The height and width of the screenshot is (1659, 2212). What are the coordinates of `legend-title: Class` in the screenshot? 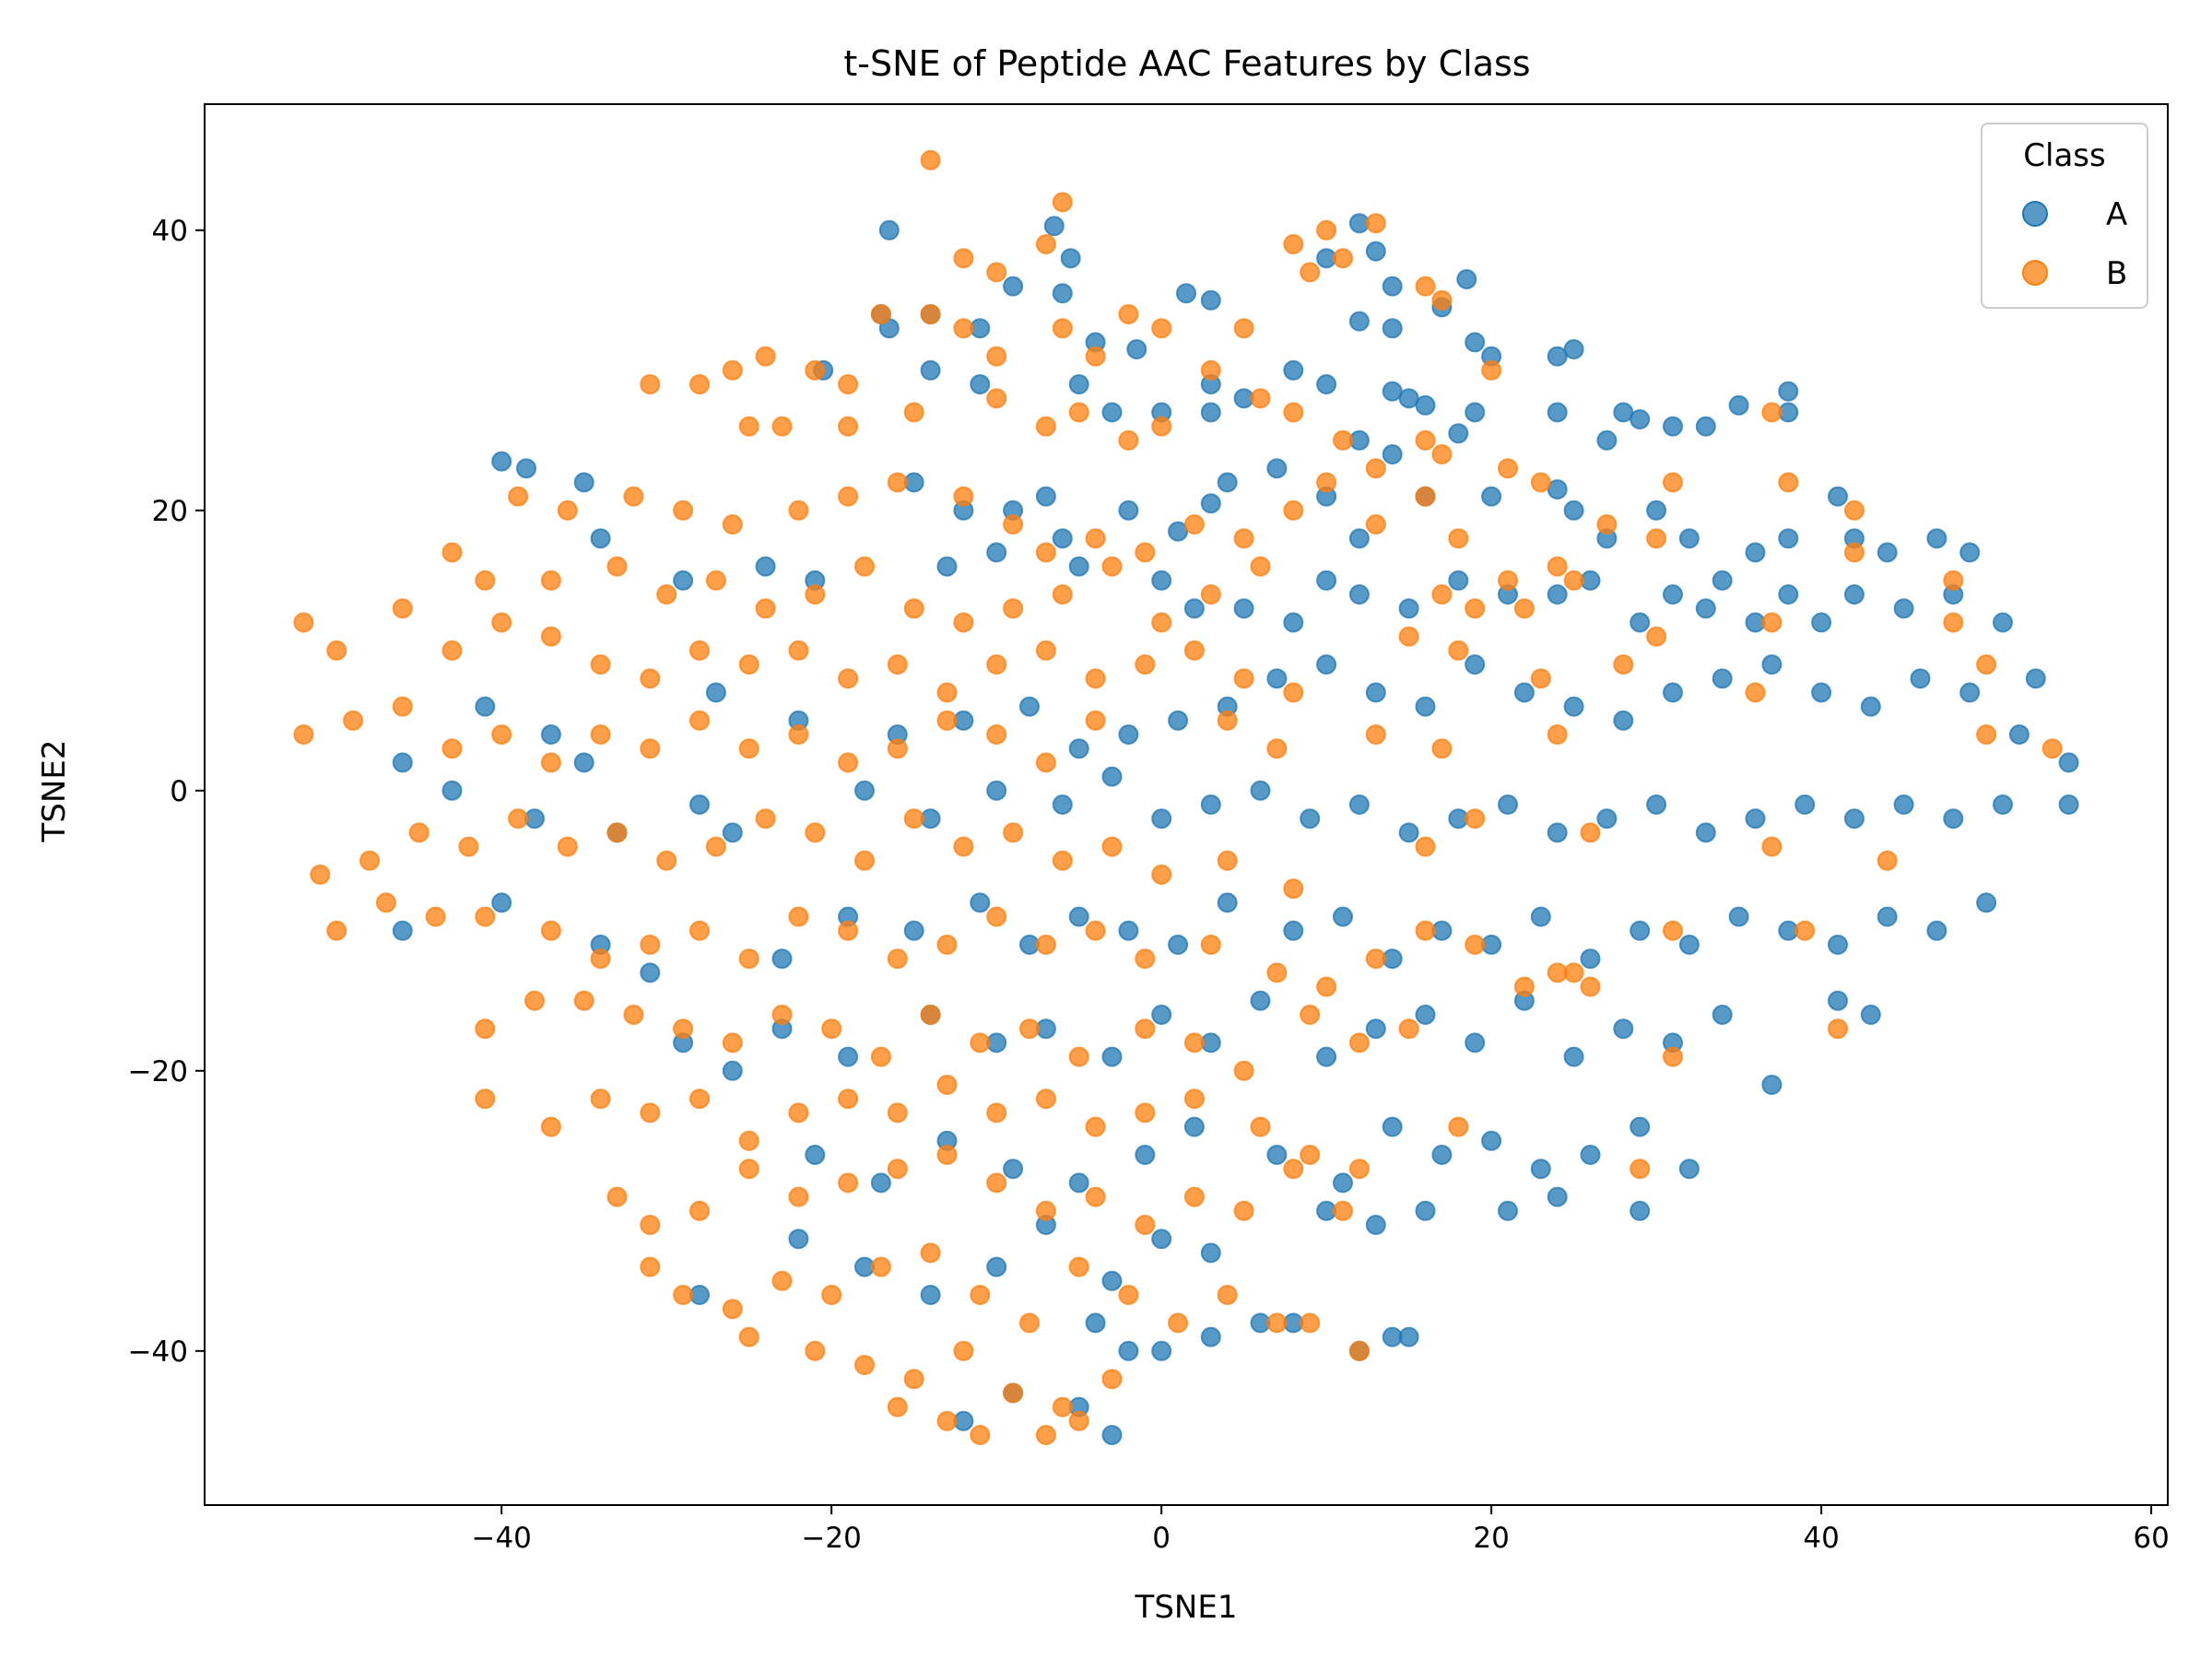 It's located at (2064, 155).